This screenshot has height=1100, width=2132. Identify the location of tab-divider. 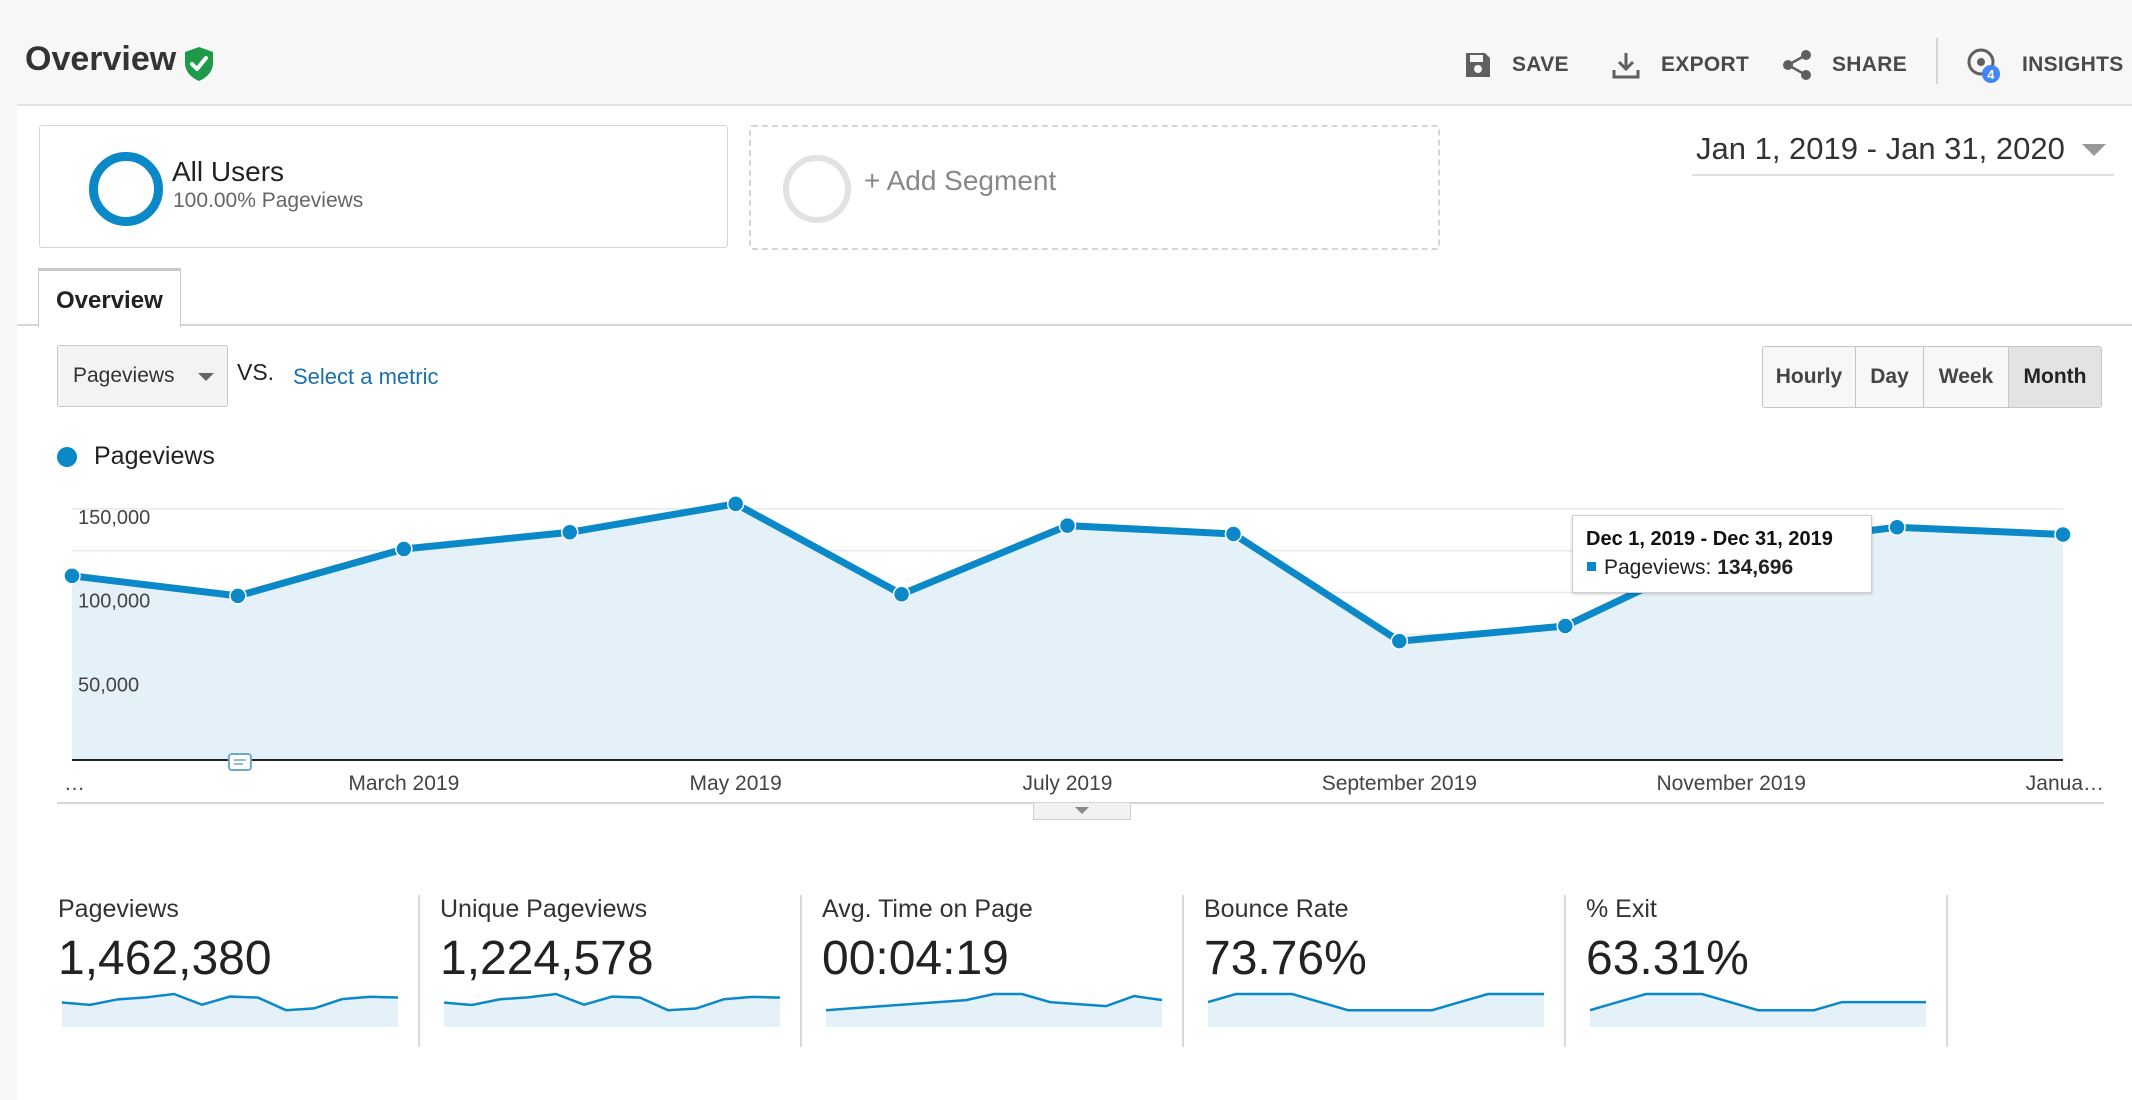
(1074, 325).